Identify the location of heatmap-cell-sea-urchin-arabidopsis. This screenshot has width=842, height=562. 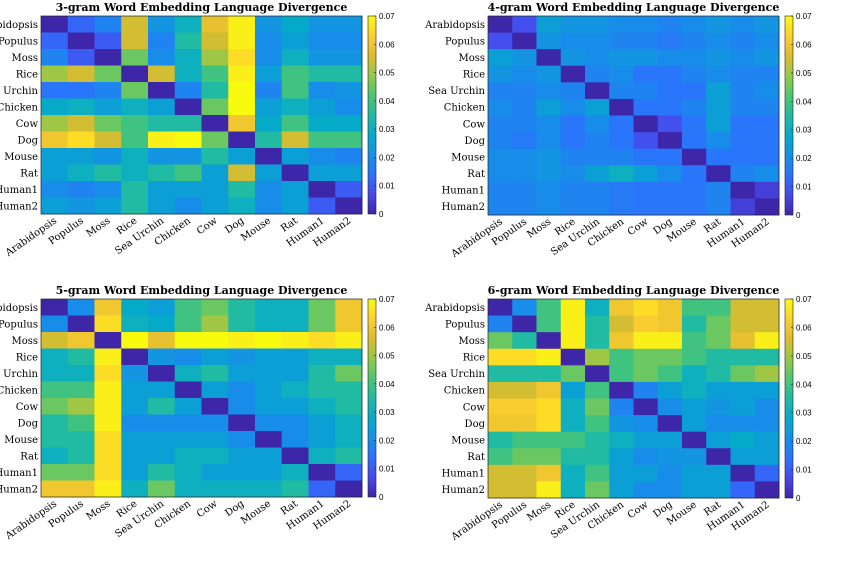
(55, 90).